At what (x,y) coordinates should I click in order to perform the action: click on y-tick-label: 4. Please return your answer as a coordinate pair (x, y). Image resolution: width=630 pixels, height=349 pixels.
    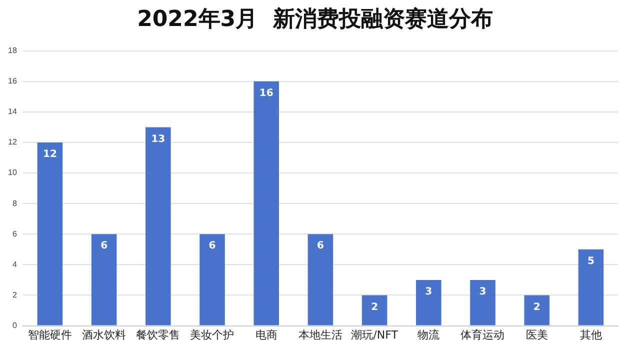
    Looking at the image, I should click on (15, 264).